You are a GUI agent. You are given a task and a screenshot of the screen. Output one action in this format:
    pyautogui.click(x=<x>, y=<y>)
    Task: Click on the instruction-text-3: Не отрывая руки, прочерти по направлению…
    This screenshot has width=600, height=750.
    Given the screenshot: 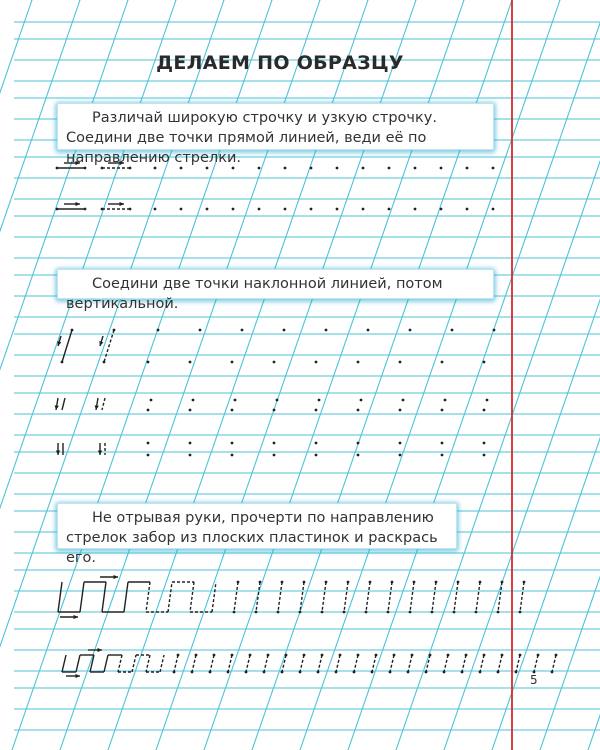 What is the action you would take?
    pyautogui.click(x=252, y=538)
    